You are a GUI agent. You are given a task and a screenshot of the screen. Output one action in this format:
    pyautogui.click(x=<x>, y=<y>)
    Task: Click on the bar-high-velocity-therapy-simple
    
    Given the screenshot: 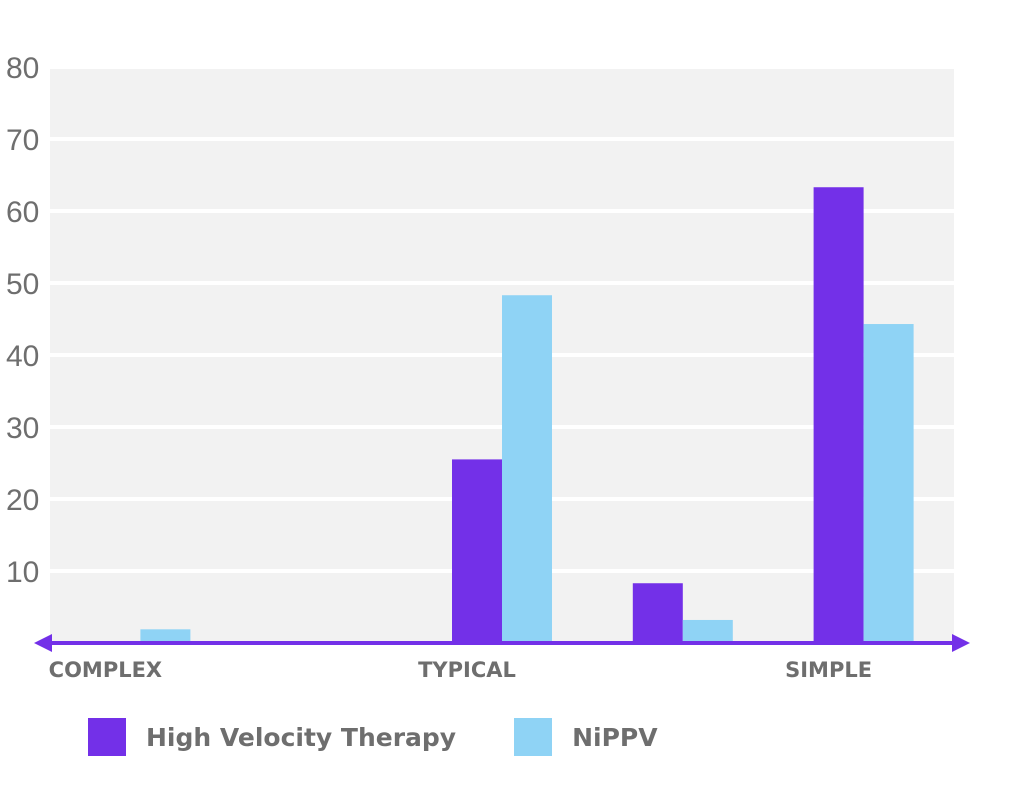 What is the action you would take?
    pyautogui.click(x=838, y=415)
    